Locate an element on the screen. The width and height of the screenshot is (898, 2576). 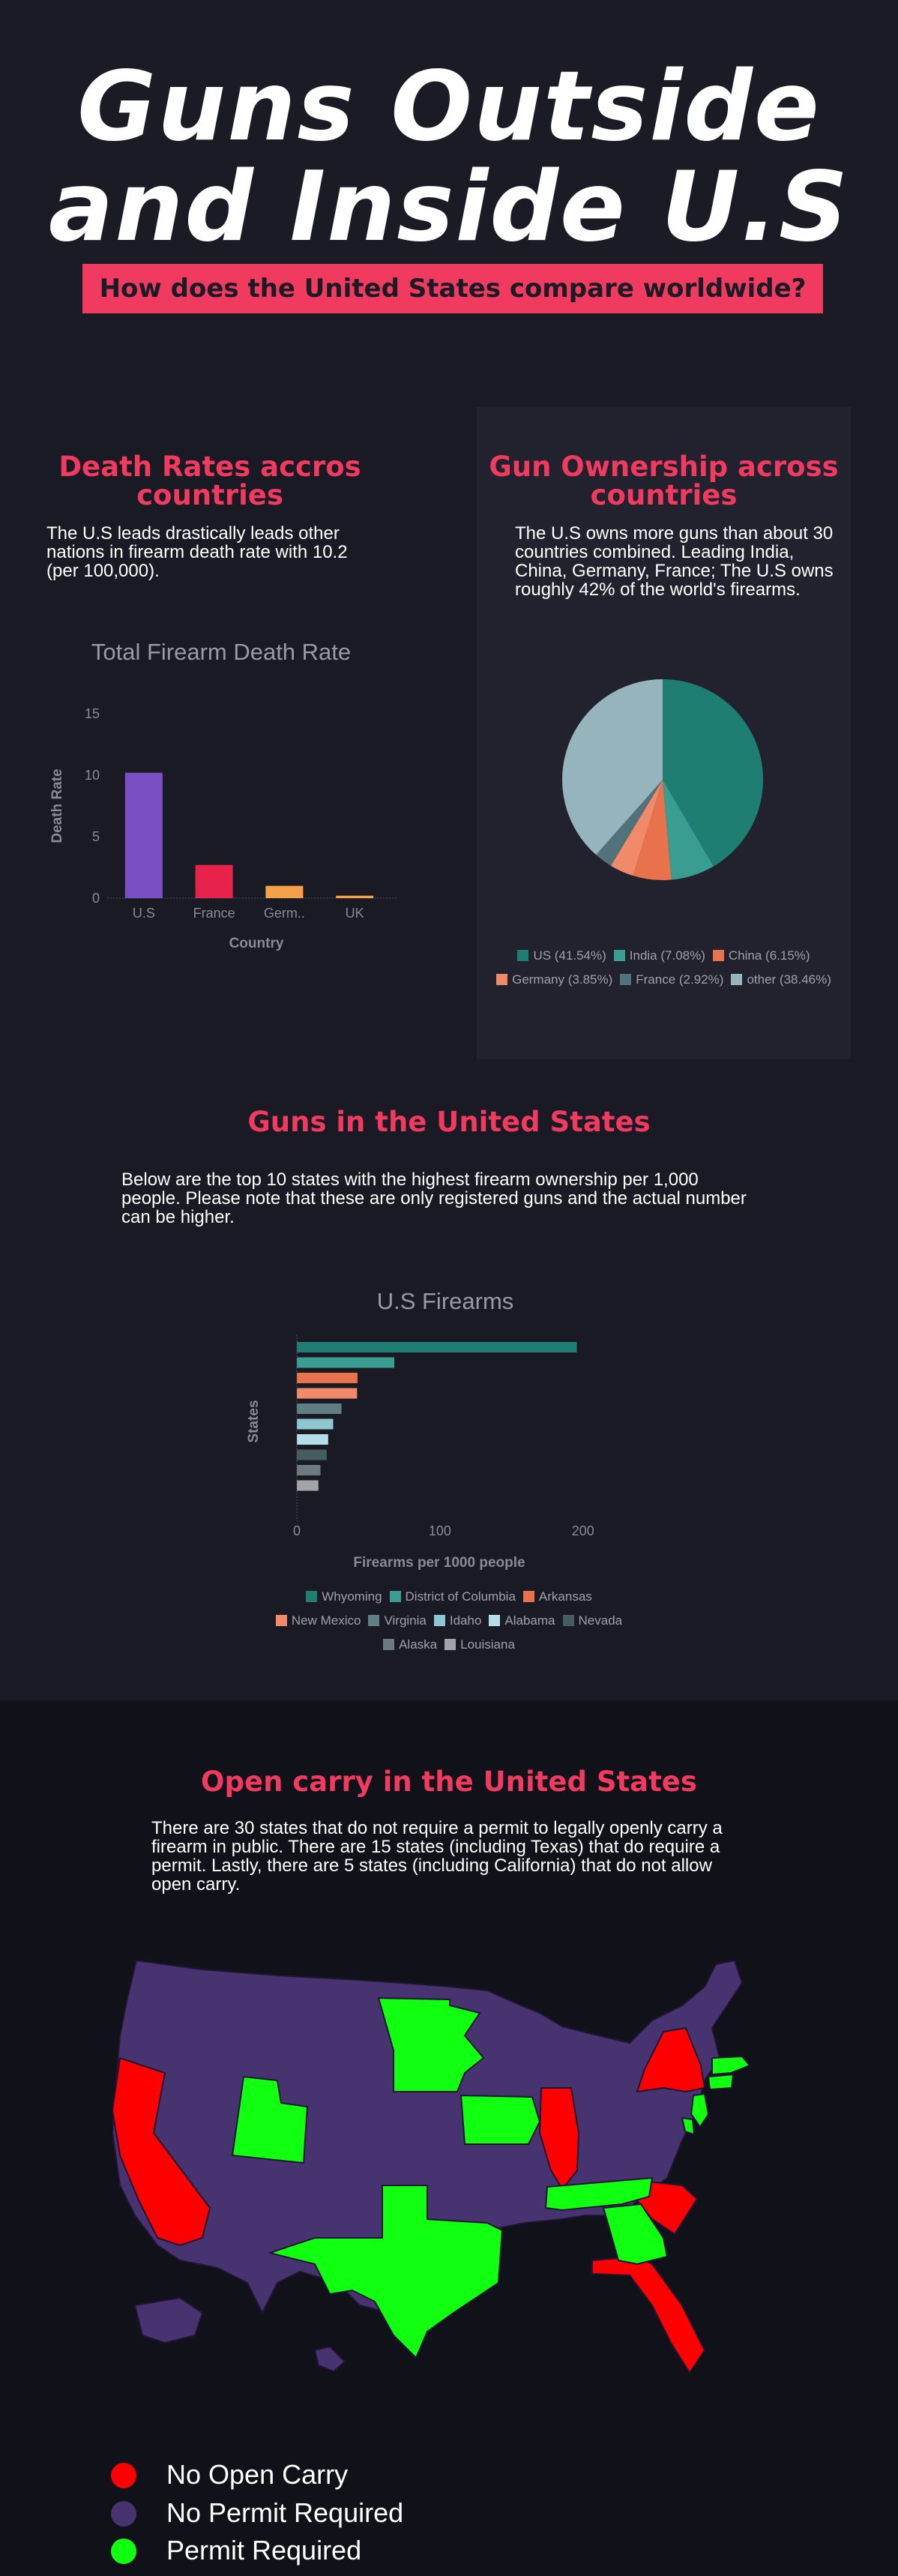
map-iowa is located at coordinates (500, 2119).